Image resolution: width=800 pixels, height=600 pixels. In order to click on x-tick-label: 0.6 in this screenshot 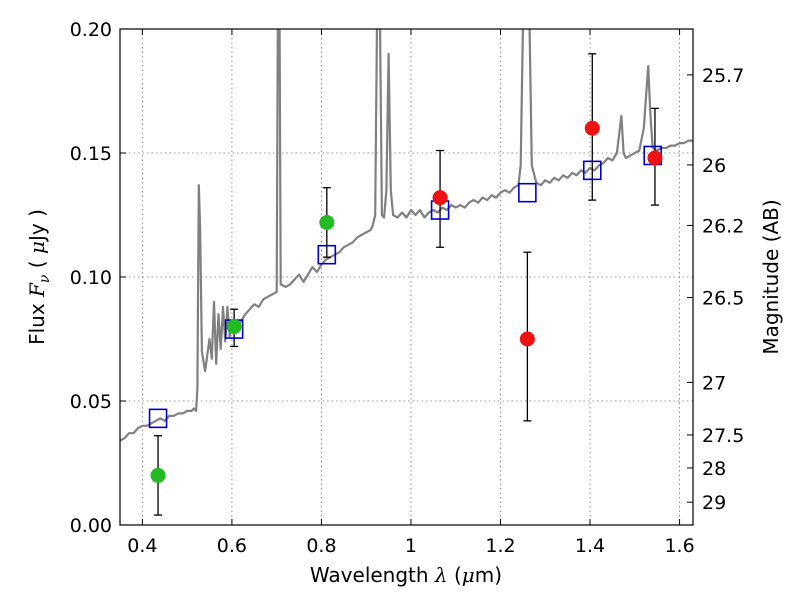, I will do `click(232, 546)`.